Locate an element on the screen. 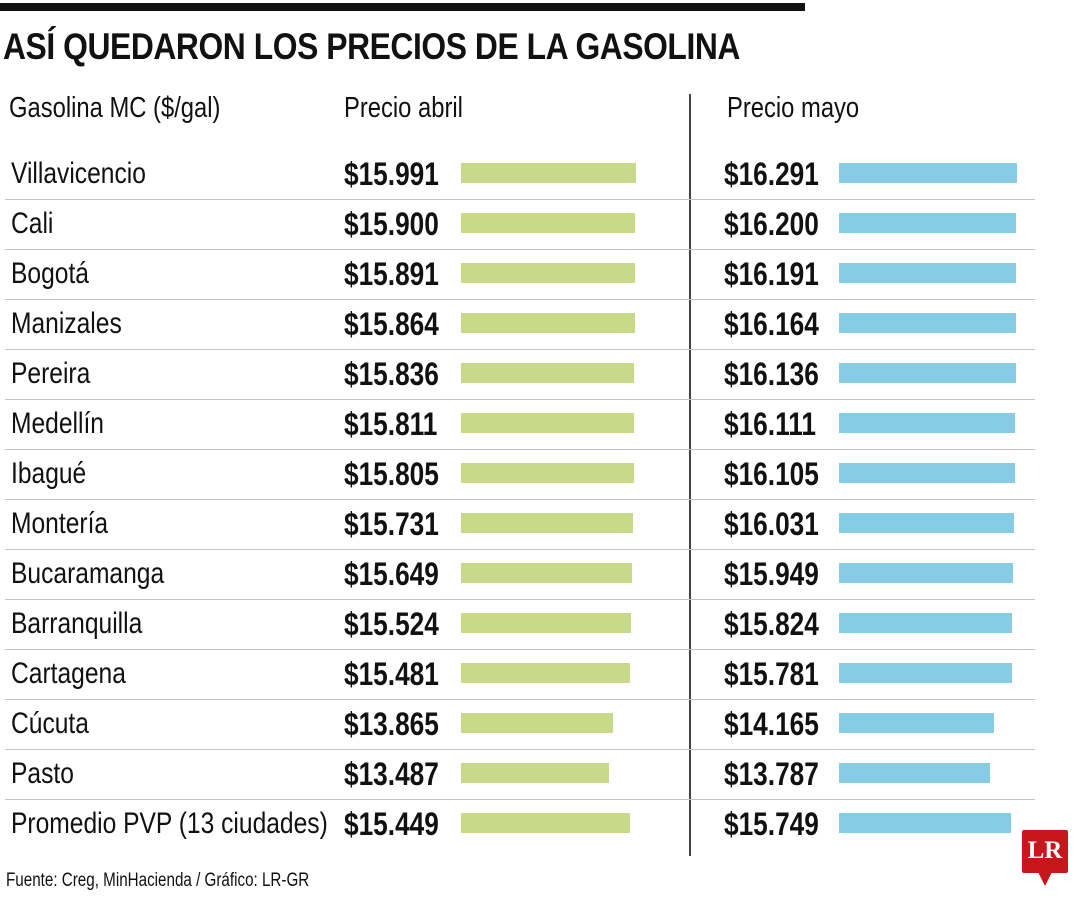 This screenshot has height=900, width=1080. table-row: Cartagena $15.481 $15.781 is located at coordinates (540, 675).